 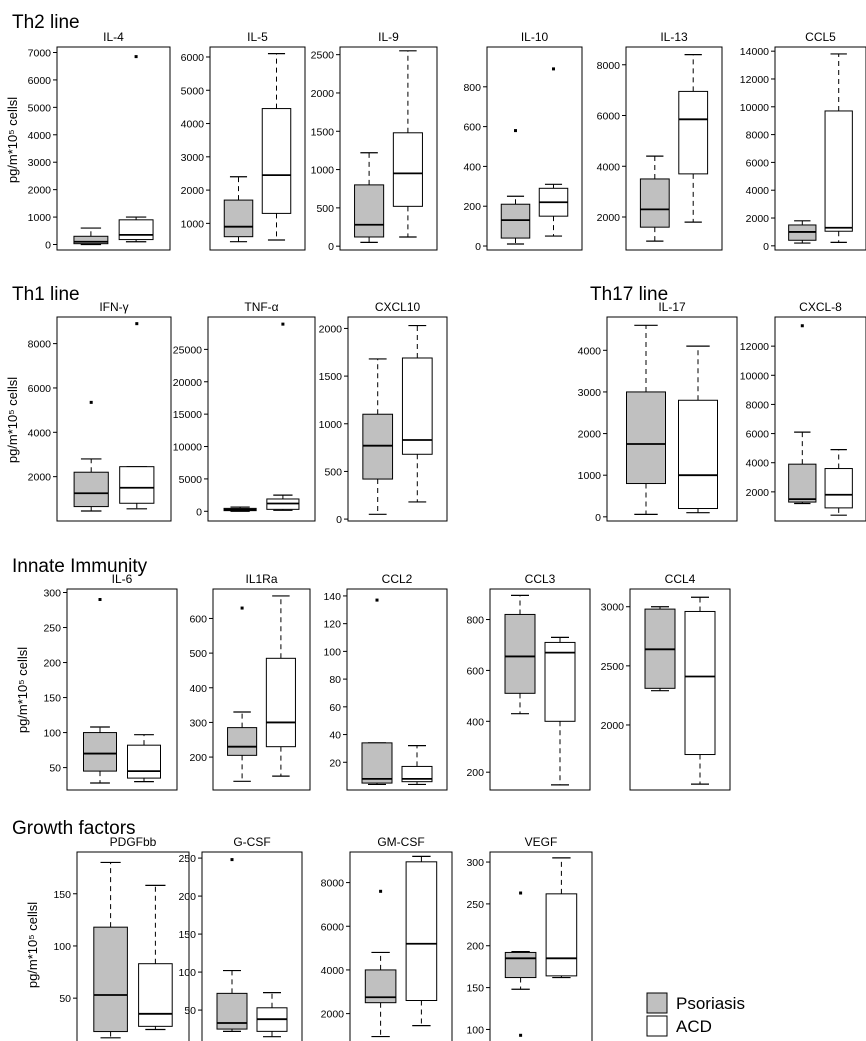 I want to click on box-il-5-acd, so click(x=276, y=147).